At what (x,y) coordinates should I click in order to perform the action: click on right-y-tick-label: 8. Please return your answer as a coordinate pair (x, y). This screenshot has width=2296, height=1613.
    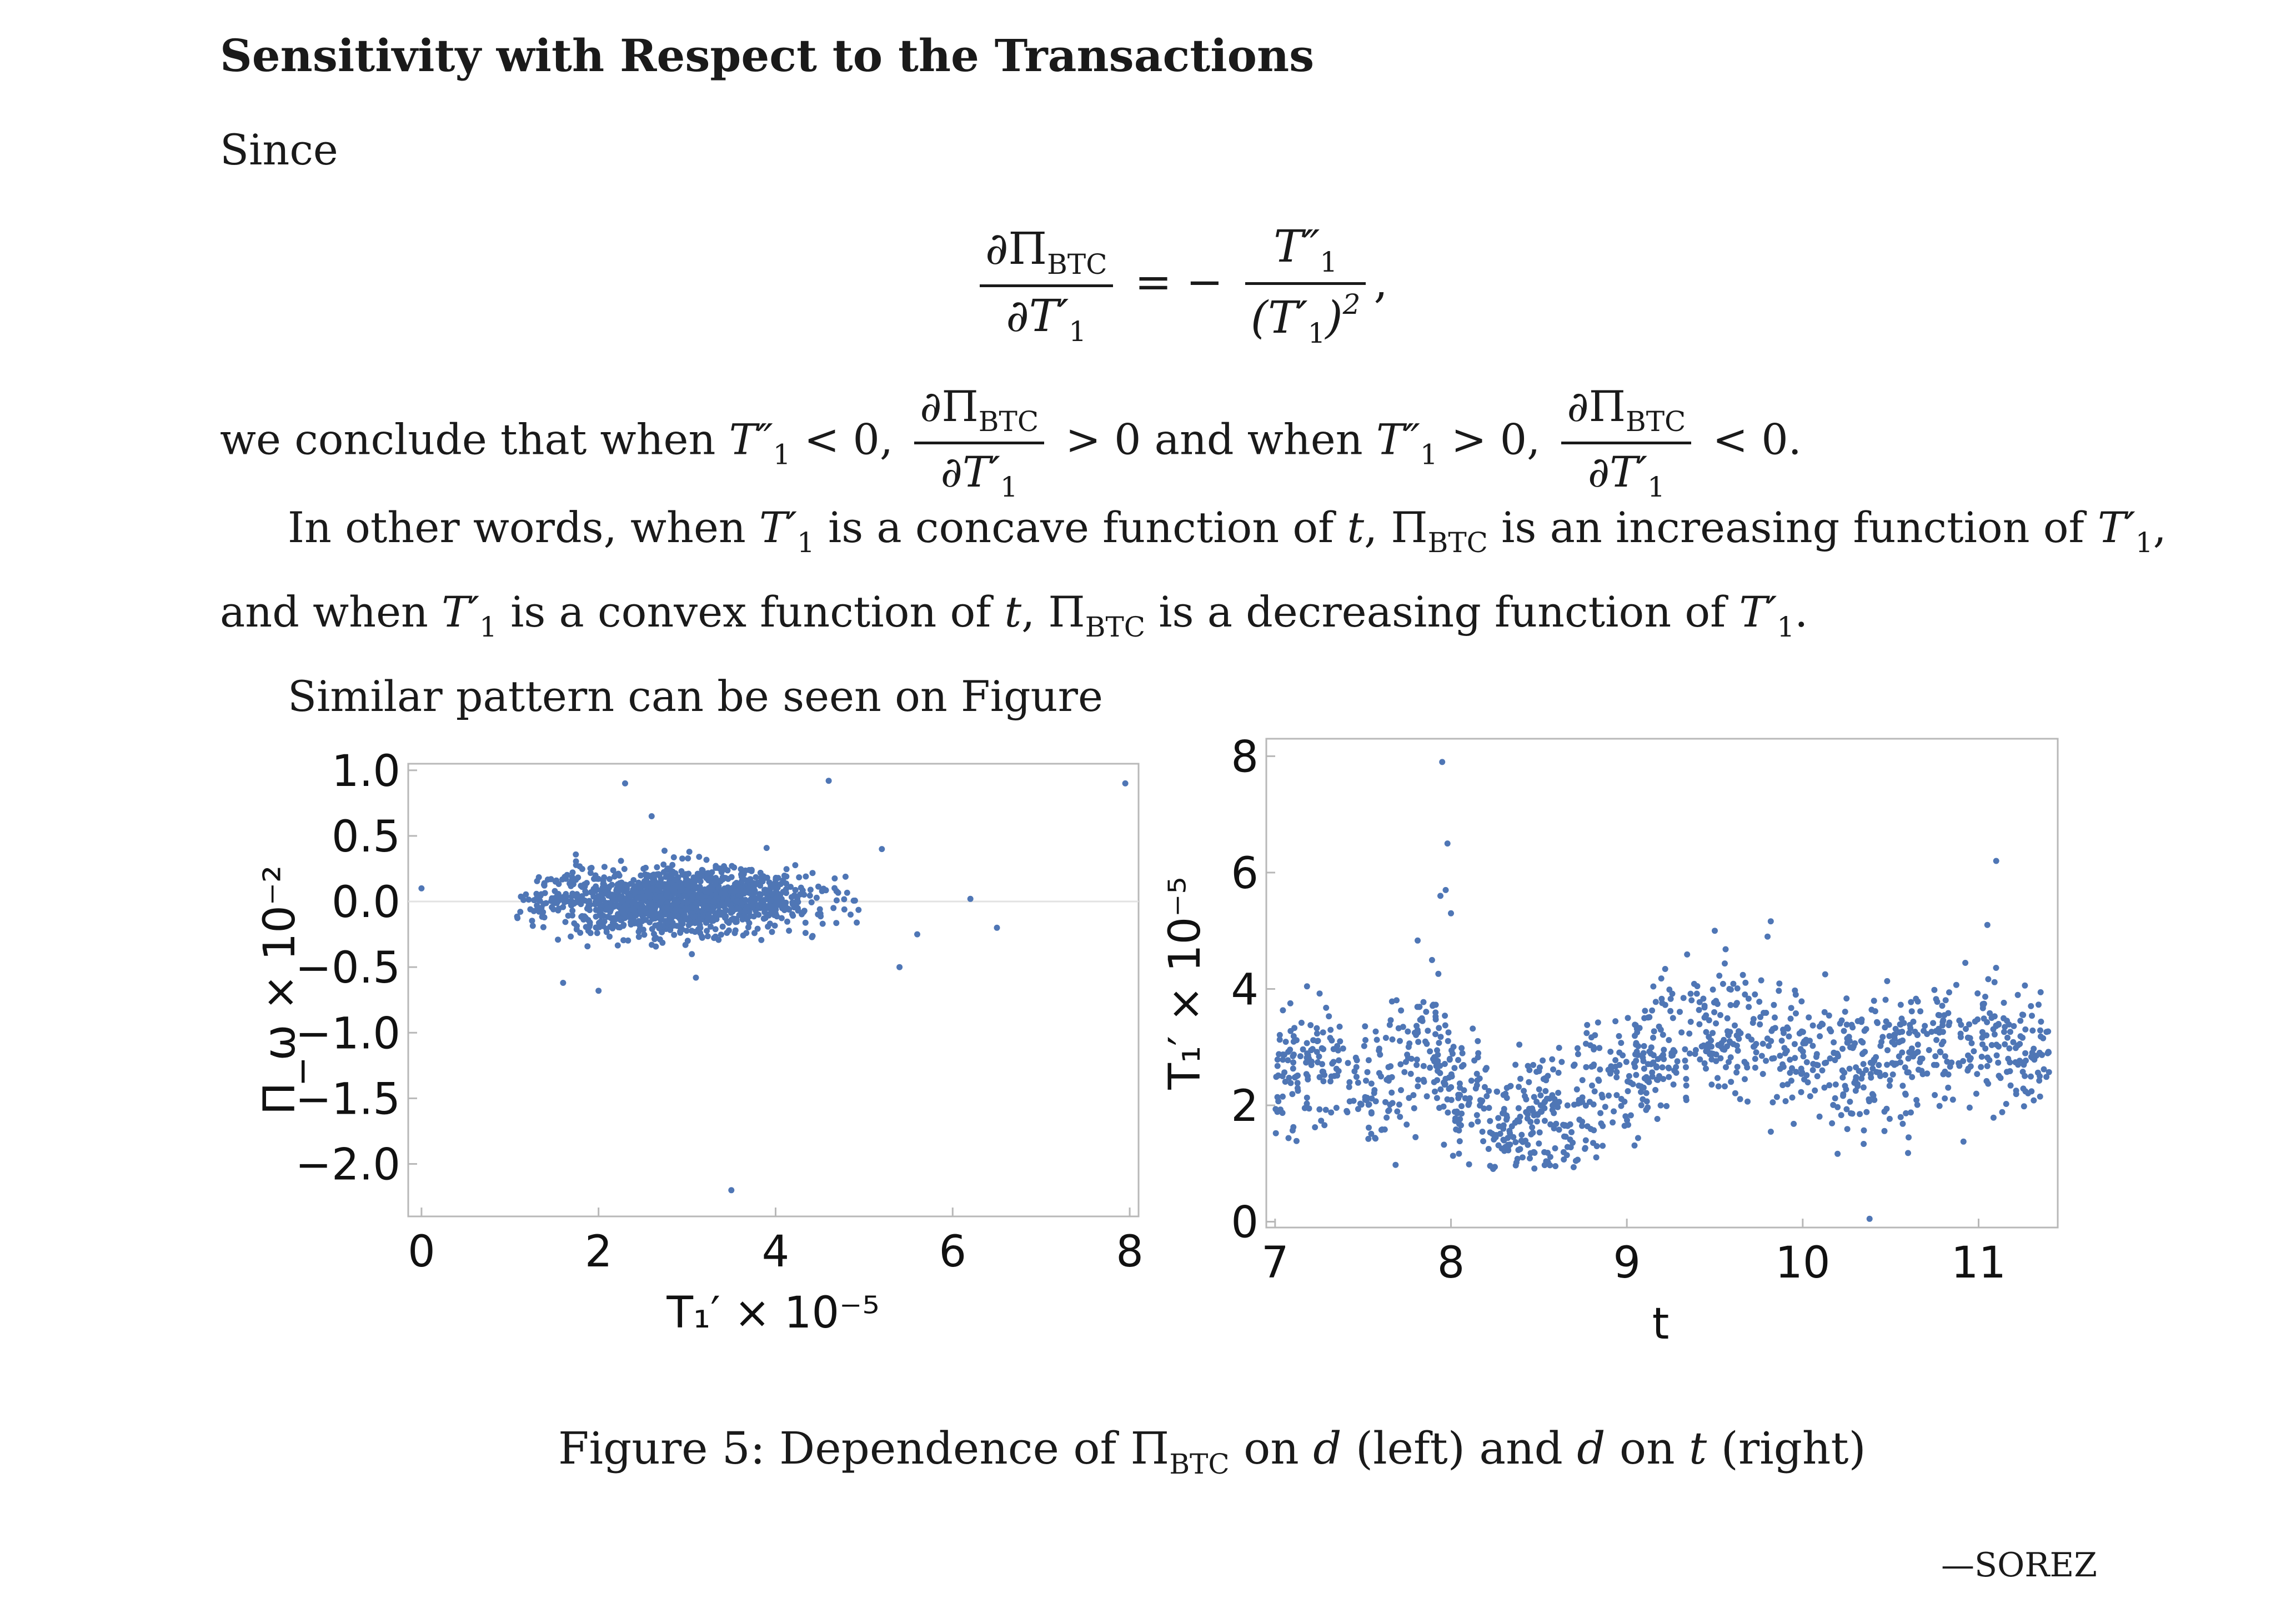
    Looking at the image, I should click on (1245, 757).